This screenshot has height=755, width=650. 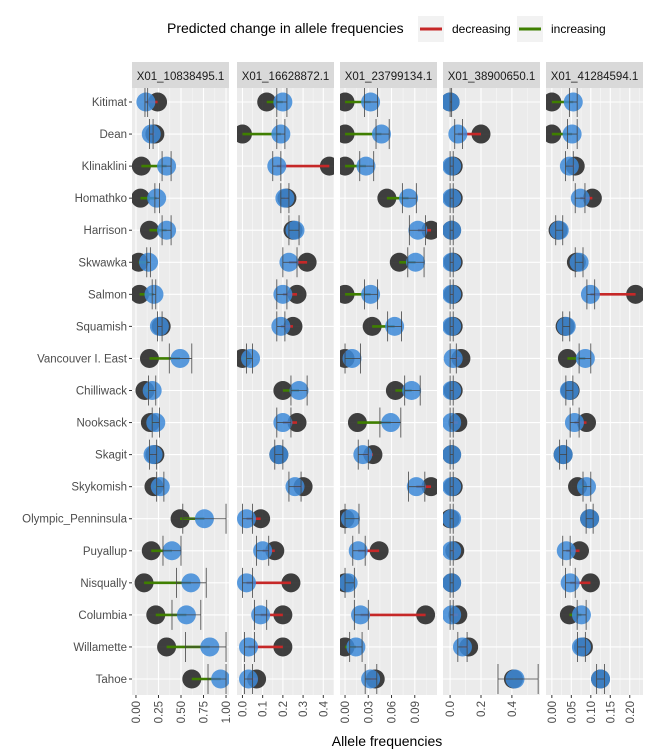 I want to click on x-tick-label: 0.3, so click(x=304, y=709).